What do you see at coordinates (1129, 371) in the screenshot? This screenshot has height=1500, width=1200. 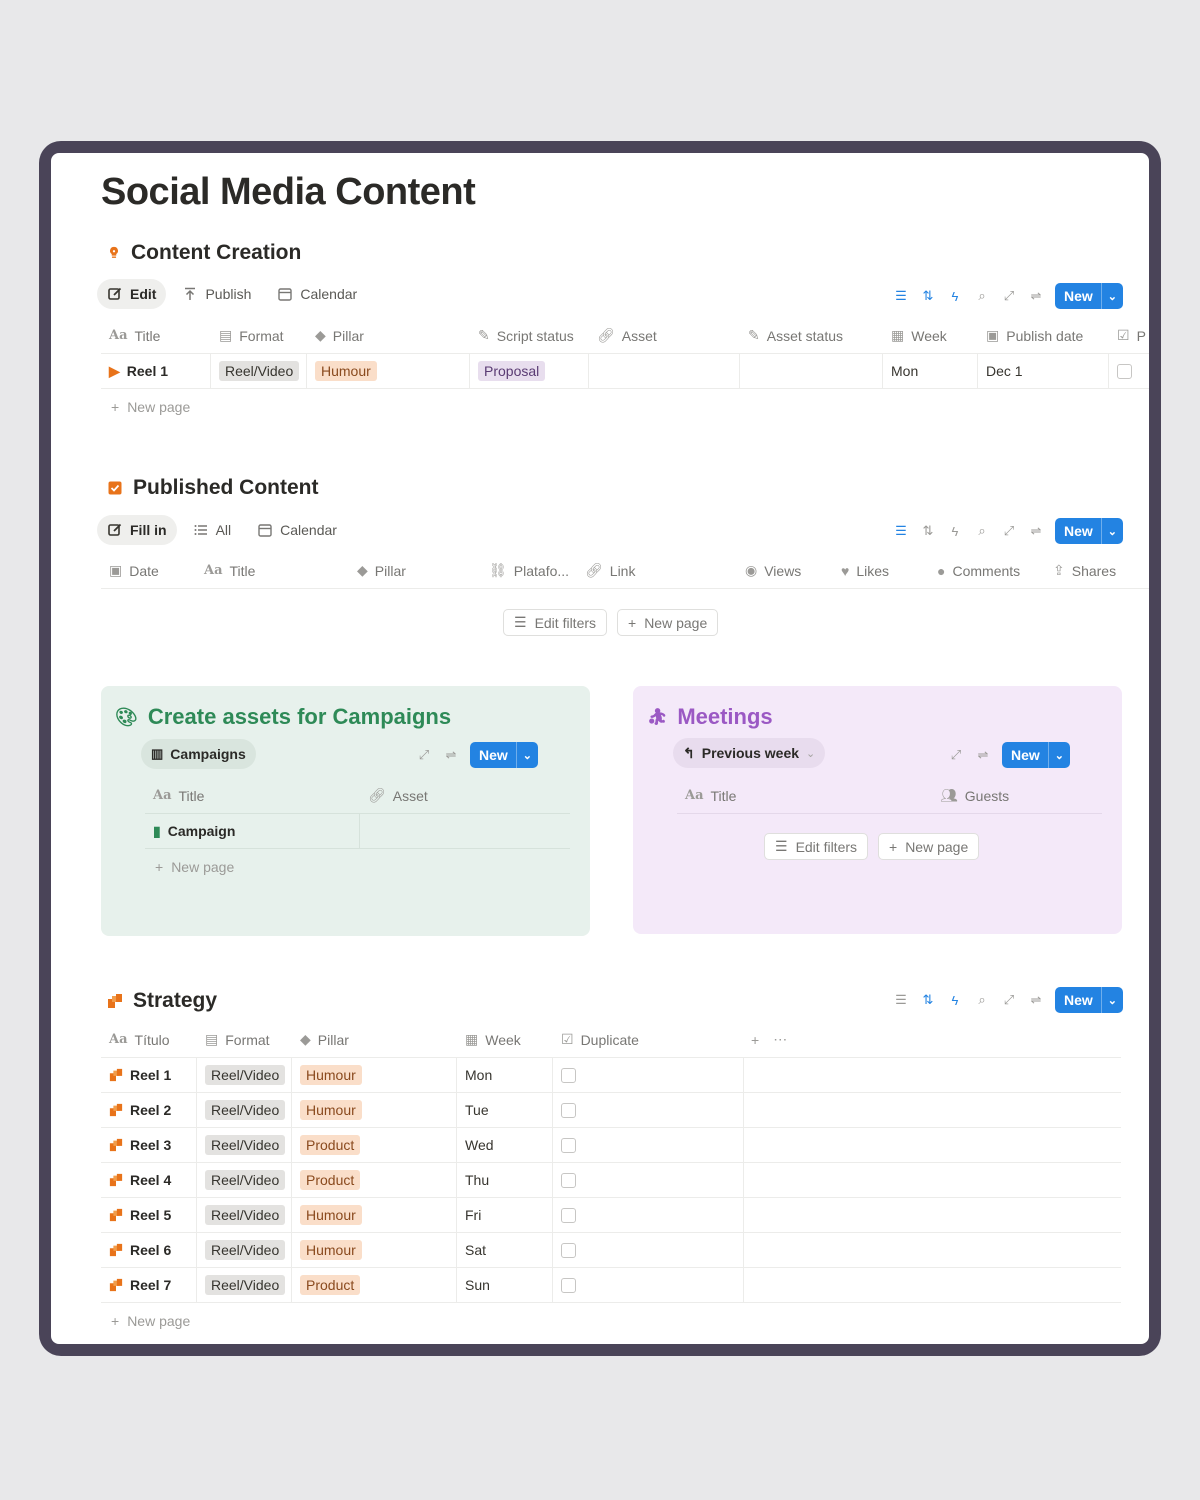 I see `cell-checkbox` at bounding box center [1129, 371].